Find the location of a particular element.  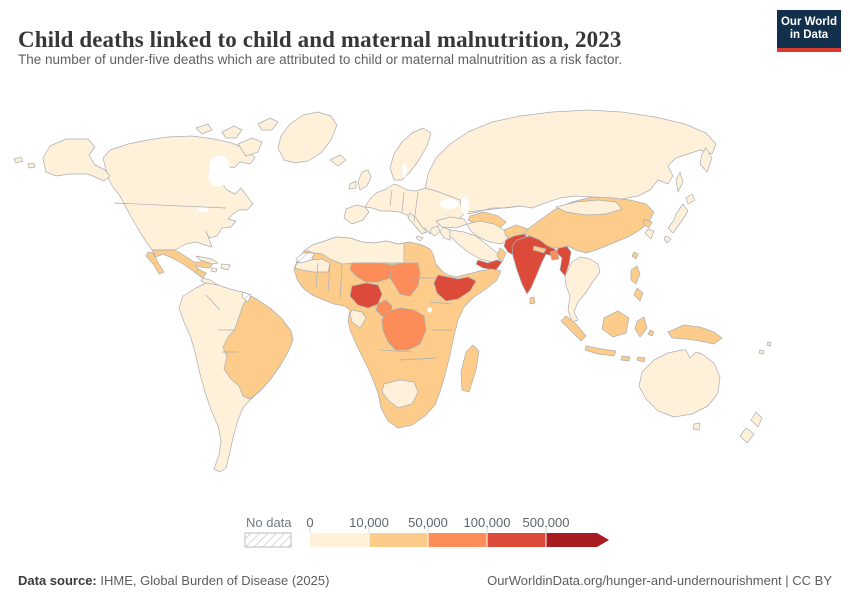

country-philippines is located at coordinates (637, 283).